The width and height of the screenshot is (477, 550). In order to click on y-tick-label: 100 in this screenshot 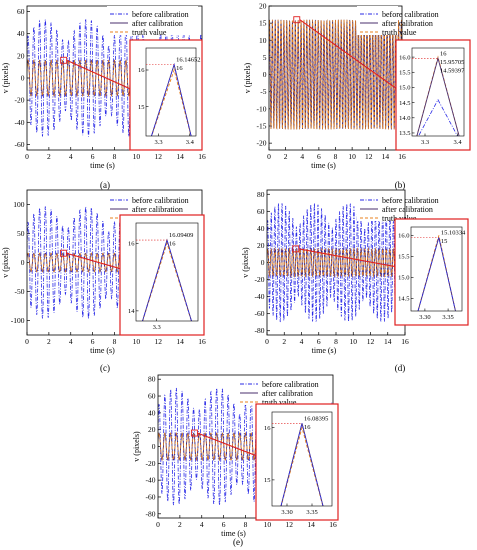, I will do `click(19, 204)`.